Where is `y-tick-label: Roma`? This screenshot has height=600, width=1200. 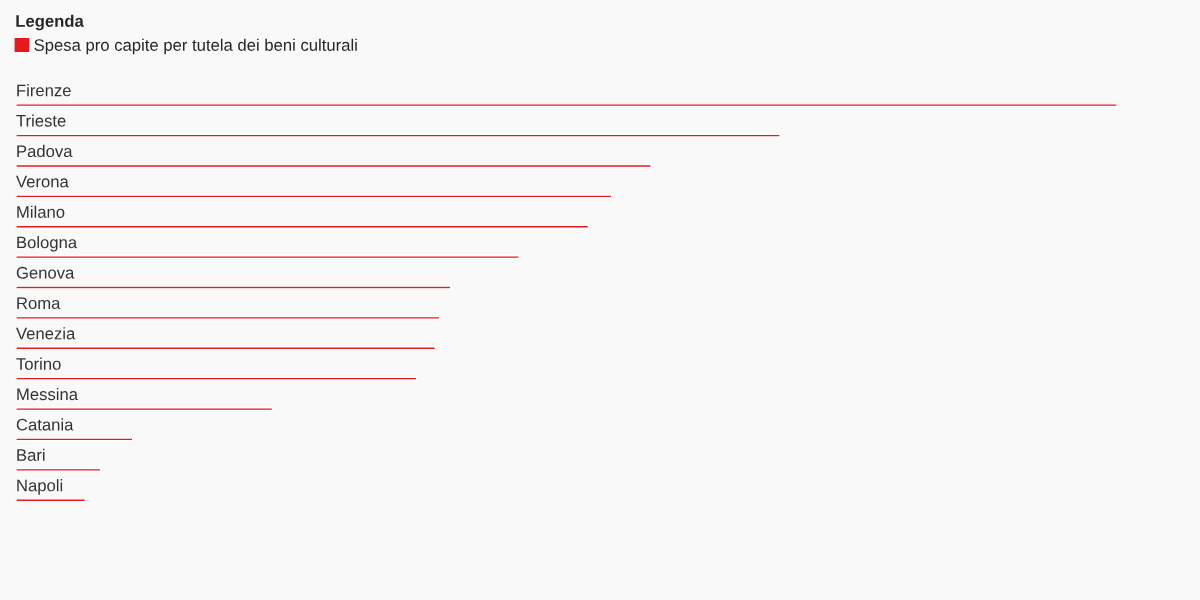
y-tick-label: Roma is located at coordinates (39, 303).